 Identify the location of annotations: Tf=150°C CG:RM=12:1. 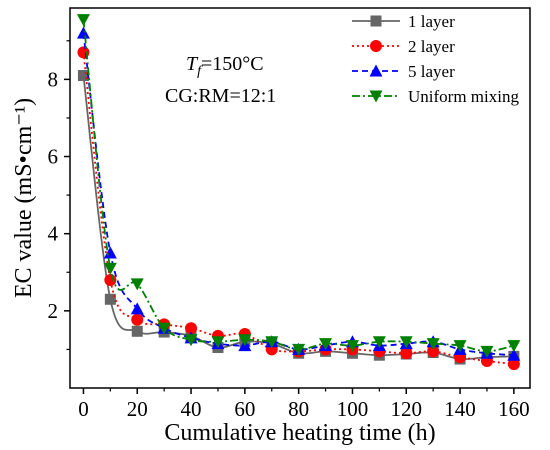
(220, 80).